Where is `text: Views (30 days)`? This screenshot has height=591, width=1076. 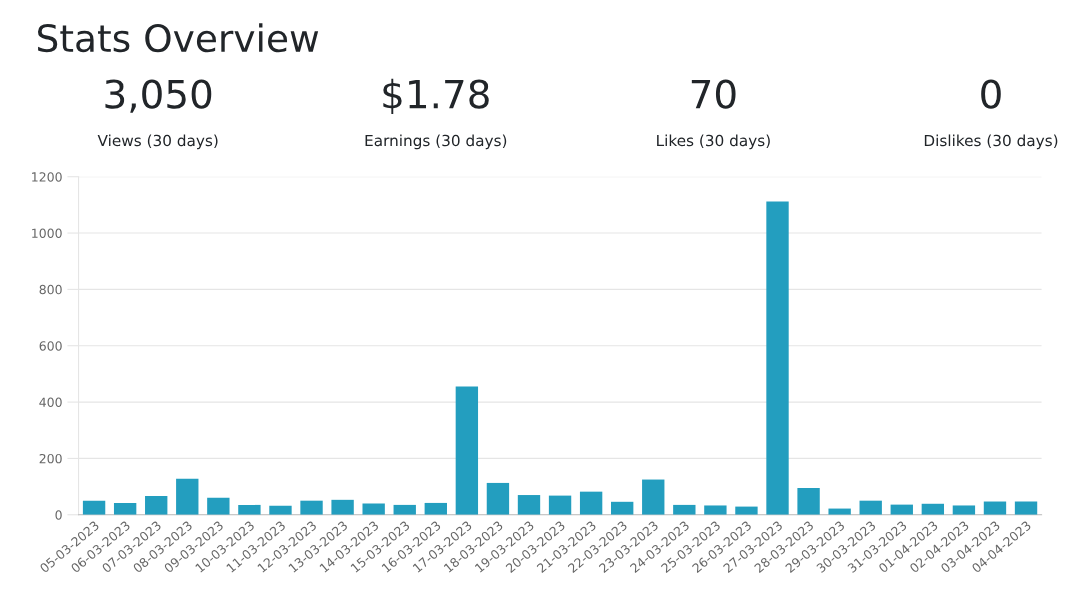
text: Views (30 days) is located at coordinates (157, 142).